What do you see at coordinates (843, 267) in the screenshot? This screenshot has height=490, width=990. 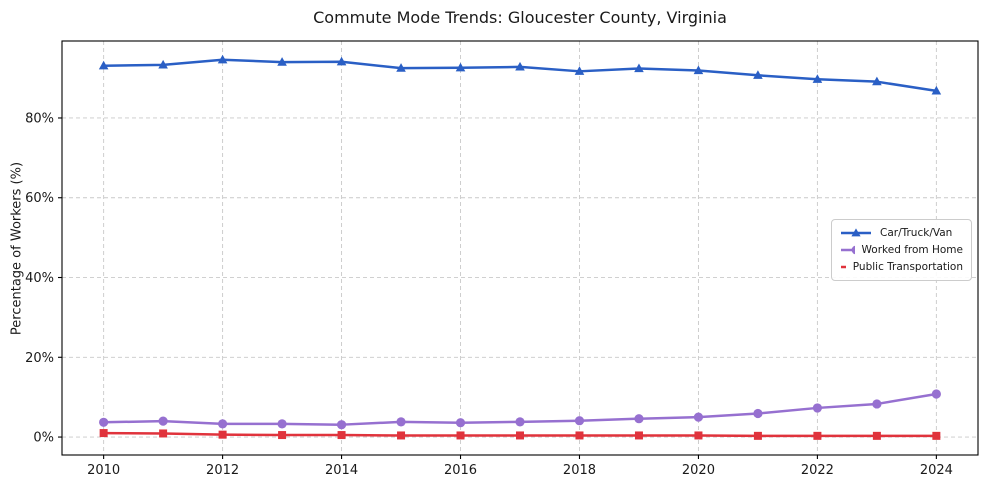 I see `legend-square-swatch-icon` at bounding box center [843, 267].